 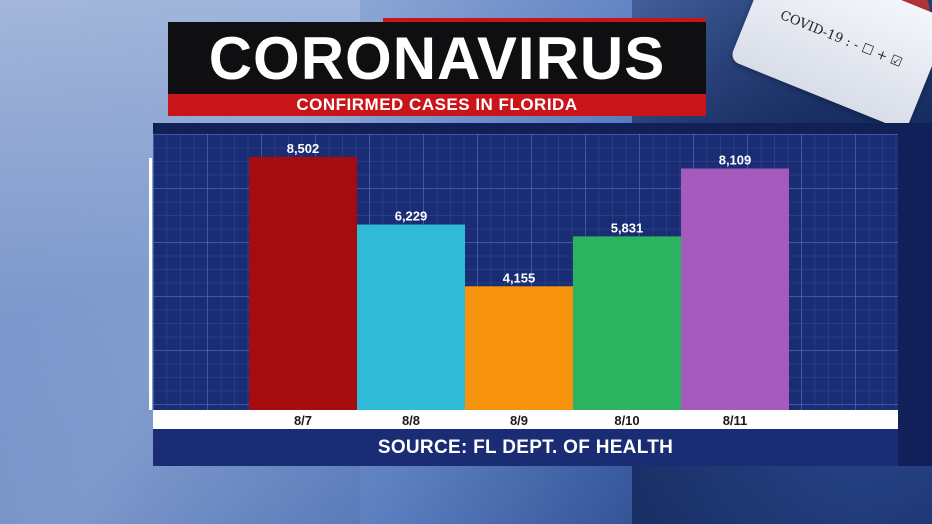 What do you see at coordinates (626, 420) in the screenshot?
I see `x-tick-label-8-10: 8/10` at bounding box center [626, 420].